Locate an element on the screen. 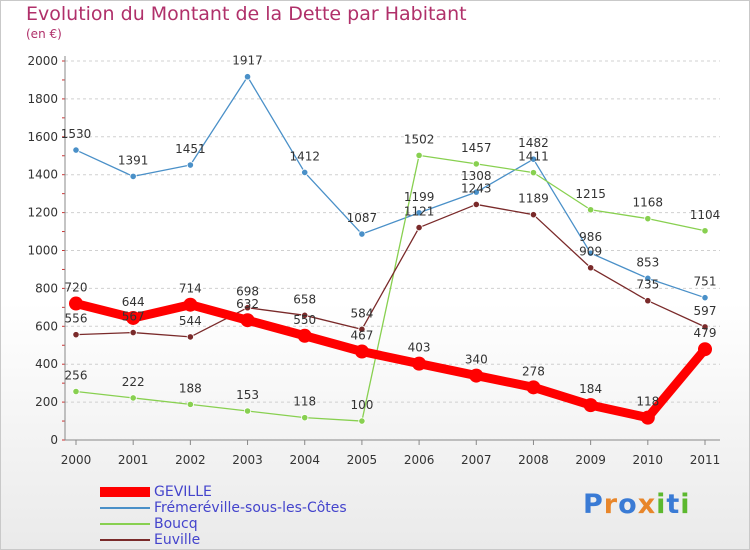 The image size is (750, 550). proxiti-logo: Proxiti is located at coordinates (637, 504).